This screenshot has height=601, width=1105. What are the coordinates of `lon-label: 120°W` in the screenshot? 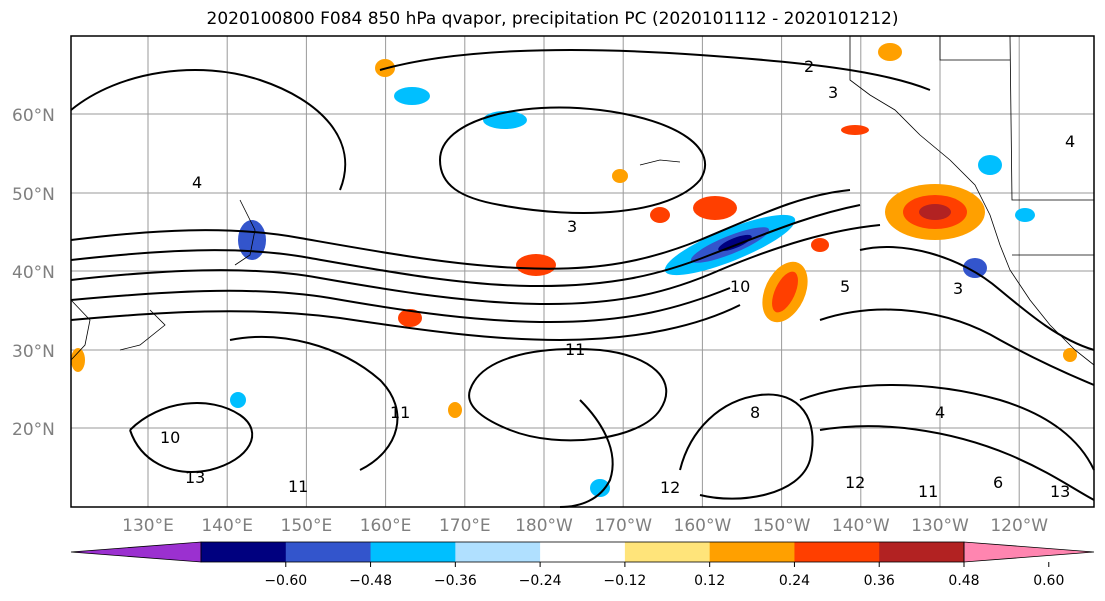 It's located at (1019, 526).